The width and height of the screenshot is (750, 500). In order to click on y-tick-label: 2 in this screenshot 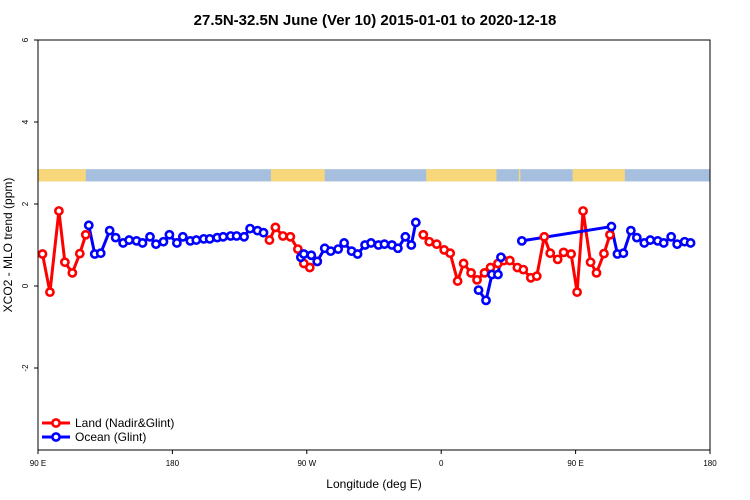, I will do `click(25, 203)`.